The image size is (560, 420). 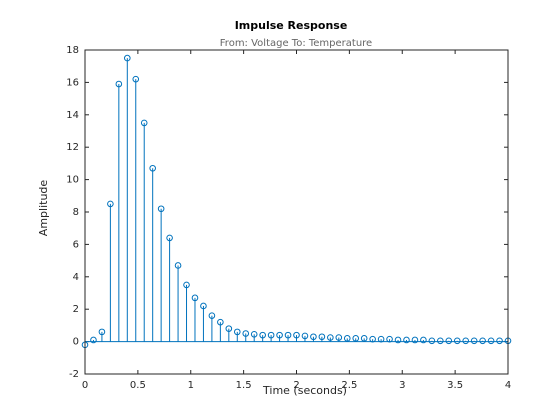 What do you see at coordinates (72, 82) in the screenshot?
I see `y-tick-label: 16` at bounding box center [72, 82].